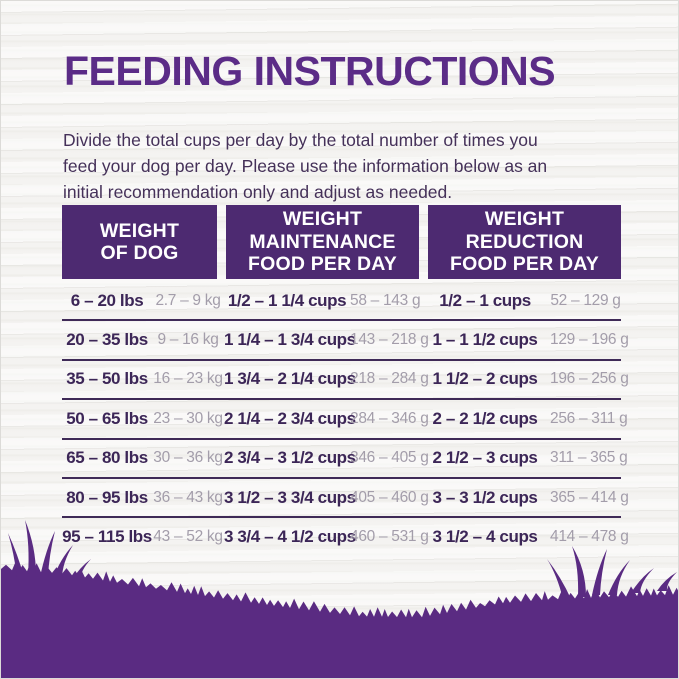 The height and width of the screenshot is (679, 679). Describe the element at coordinates (290, 458) in the screenshot. I see `maintenance-cups: 2 3/4 – 3 1/2 cups` at that location.